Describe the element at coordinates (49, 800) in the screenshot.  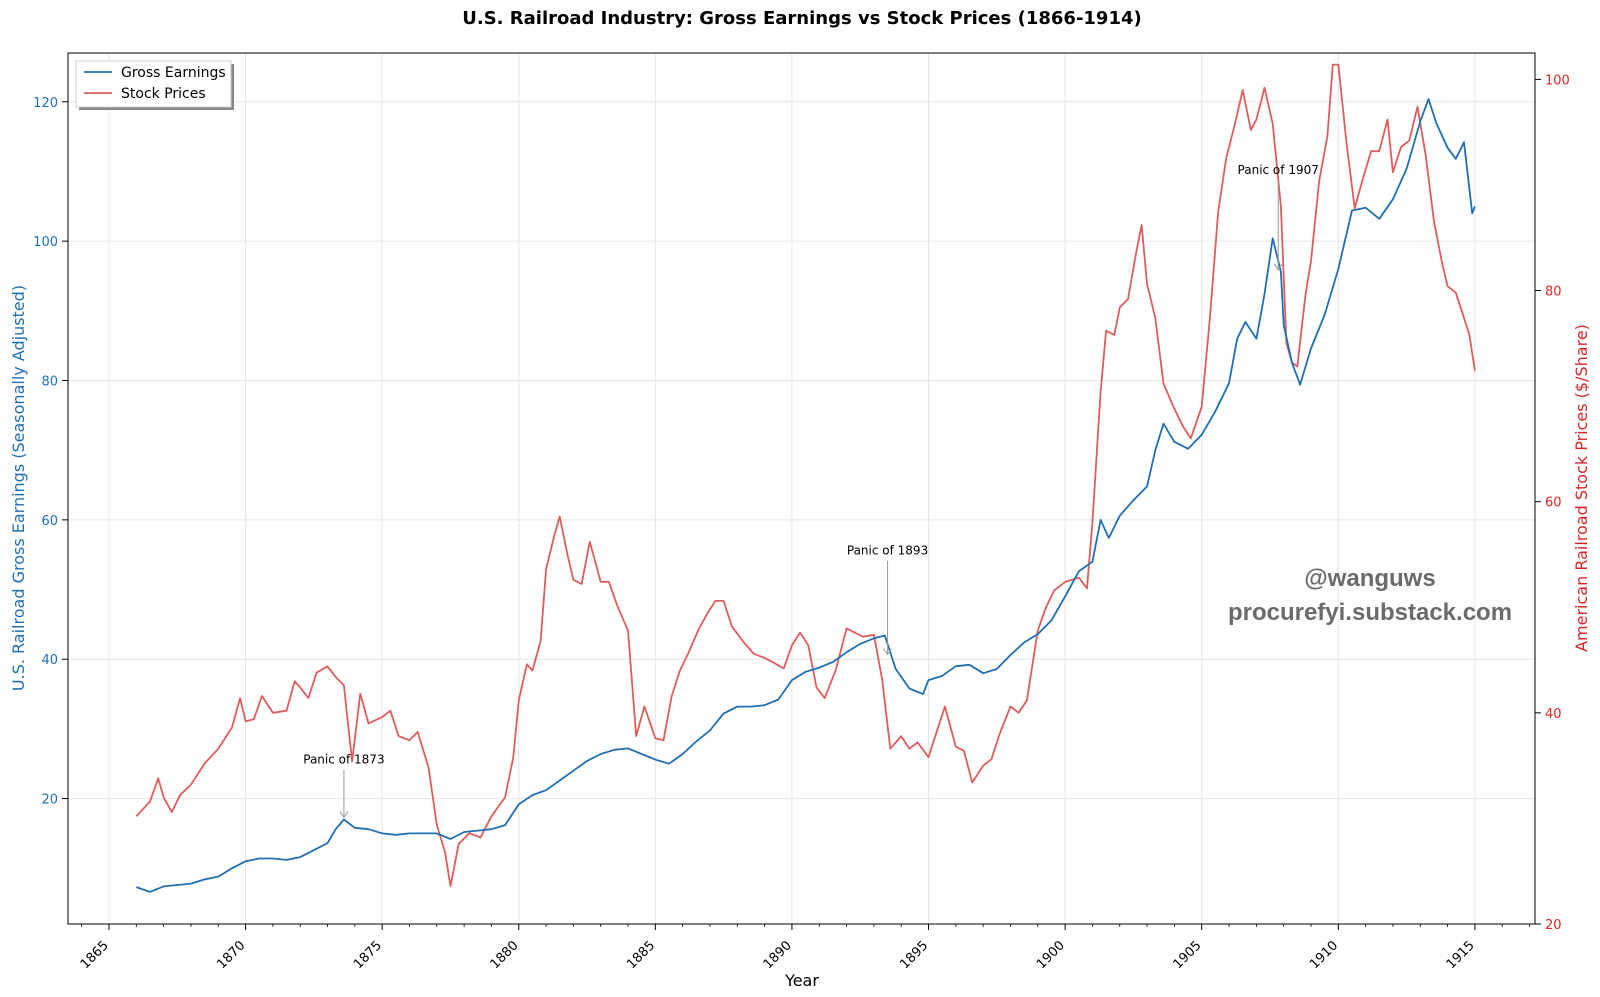
I see `y-left-tick-label: 20` at that location.